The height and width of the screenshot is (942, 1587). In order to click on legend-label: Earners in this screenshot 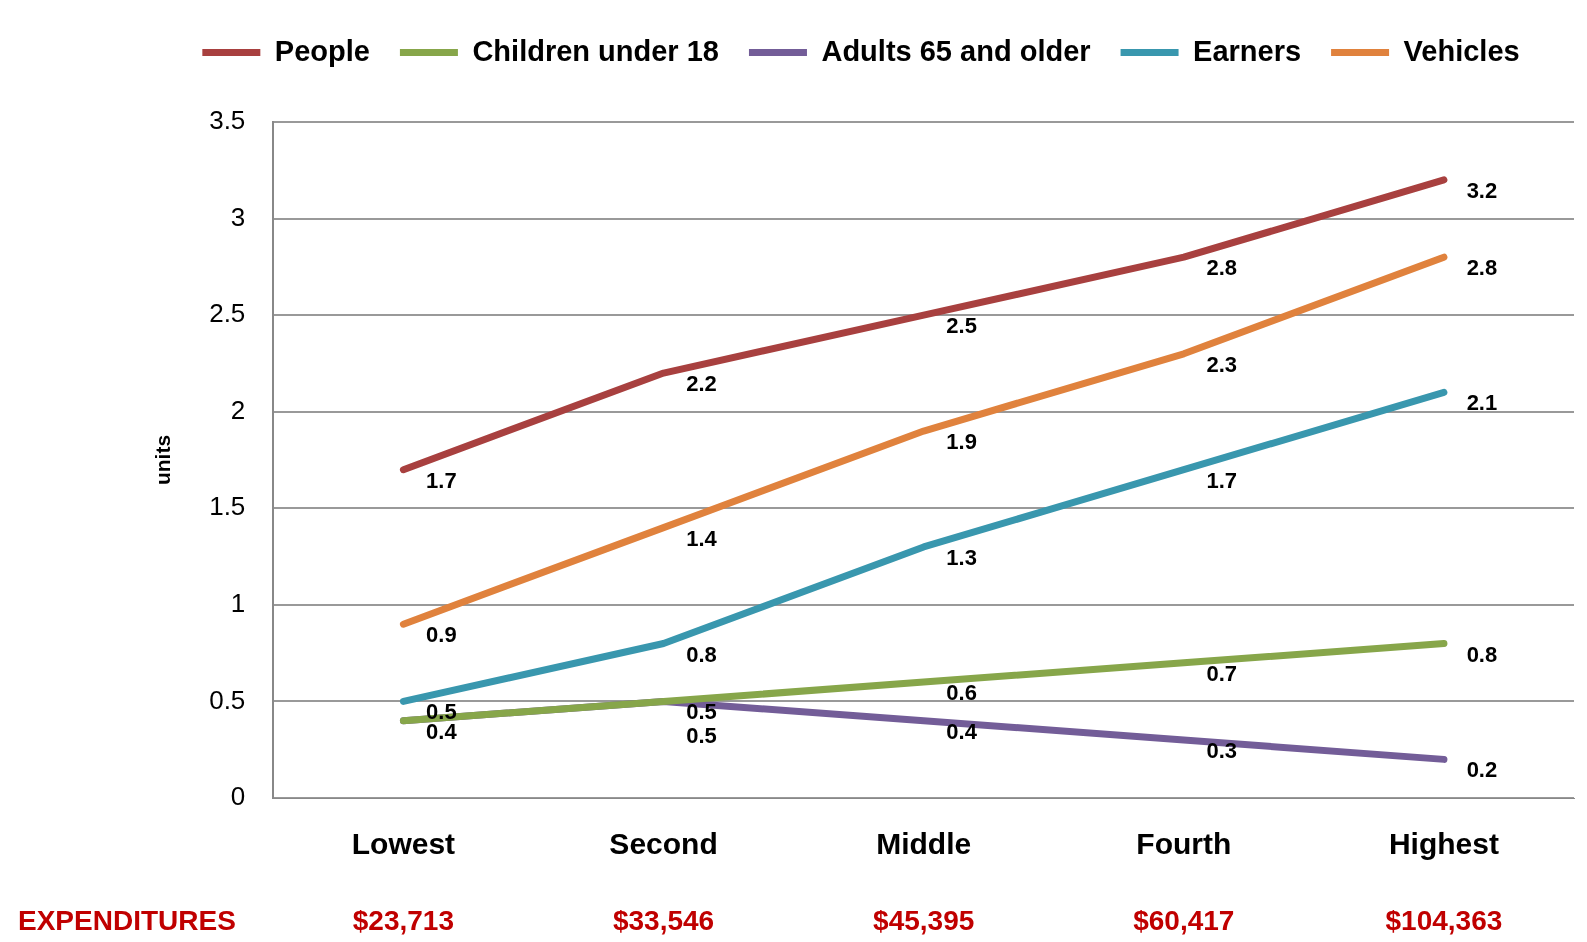, I will do `click(1247, 50)`.